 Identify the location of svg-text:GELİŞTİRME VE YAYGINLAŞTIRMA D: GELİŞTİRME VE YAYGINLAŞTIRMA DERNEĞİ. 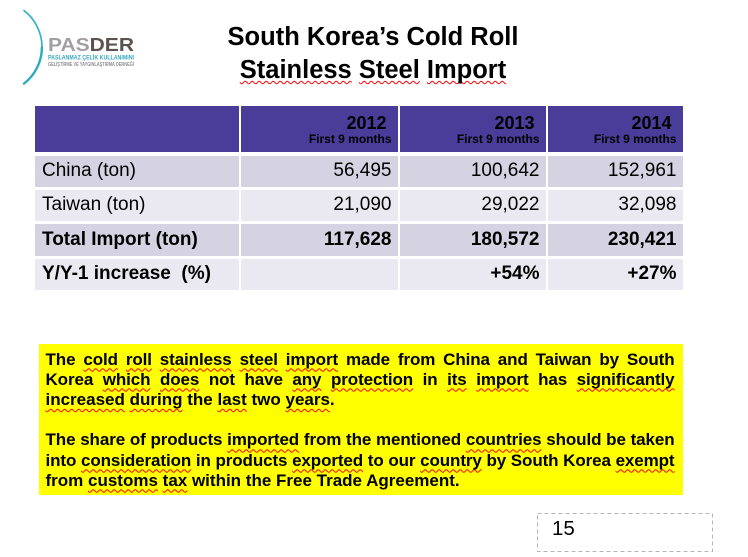
(91, 64).